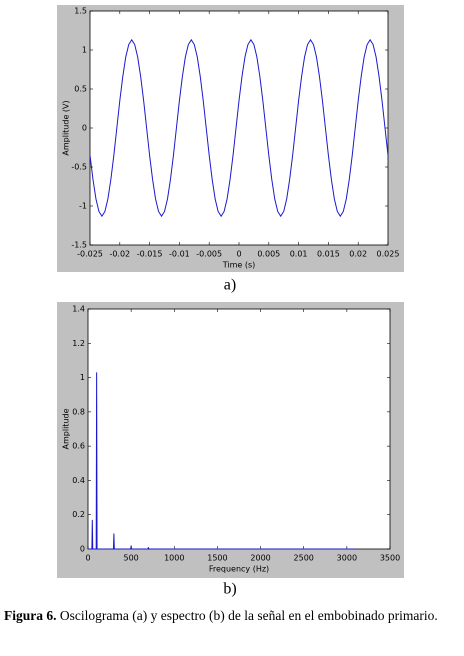 Image resolution: width=464 pixels, height=656 pixels. Describe the element at coordinates (299, 254) in the screenshot. I see `x-tick-label: 0.01` at that location.